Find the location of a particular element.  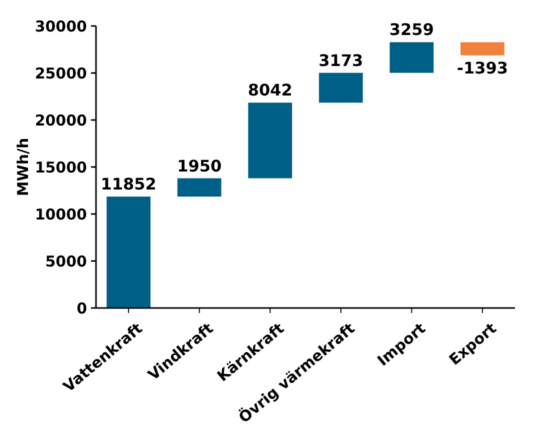

y-tick-label: 25000 is located at coordinates (60, 73).